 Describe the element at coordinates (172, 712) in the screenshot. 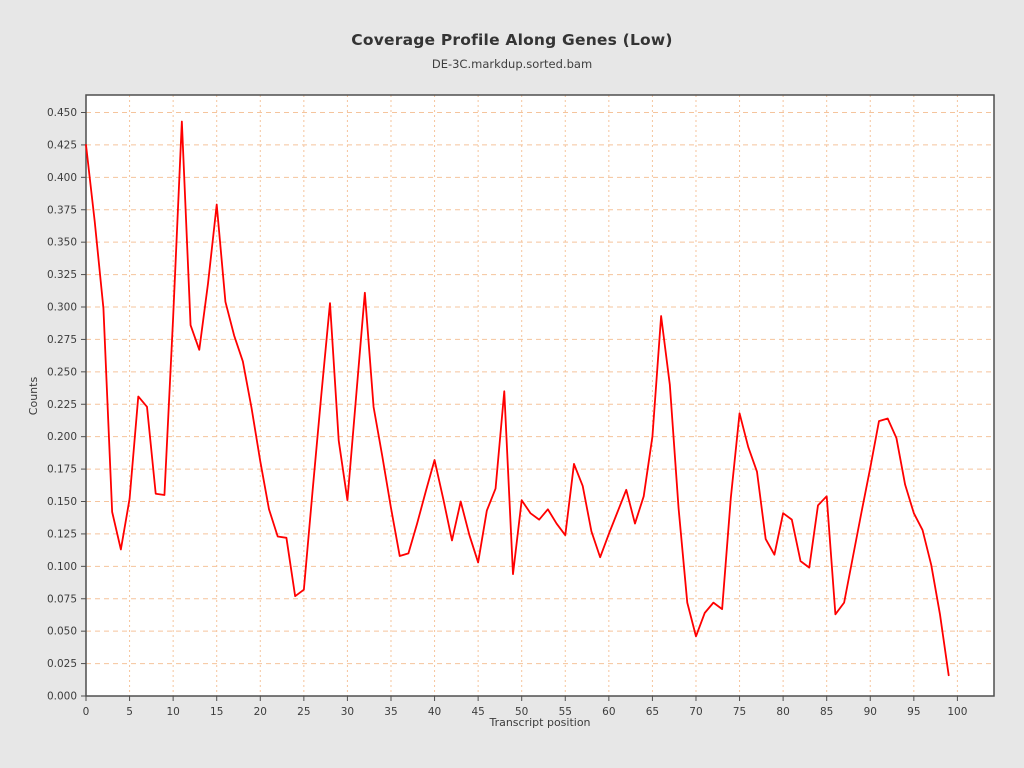

I see `x-tick-label: 10` at that location.